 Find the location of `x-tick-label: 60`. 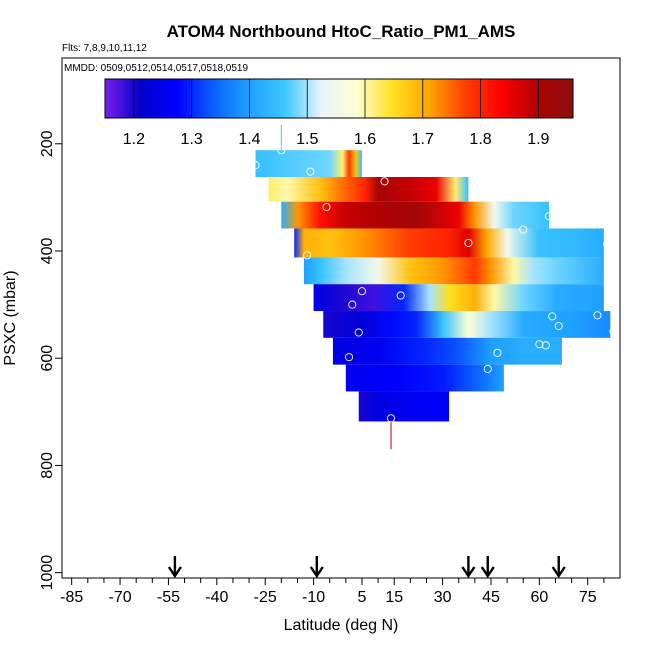

x-tick-label: 60 is located at coordinates (539, 597).